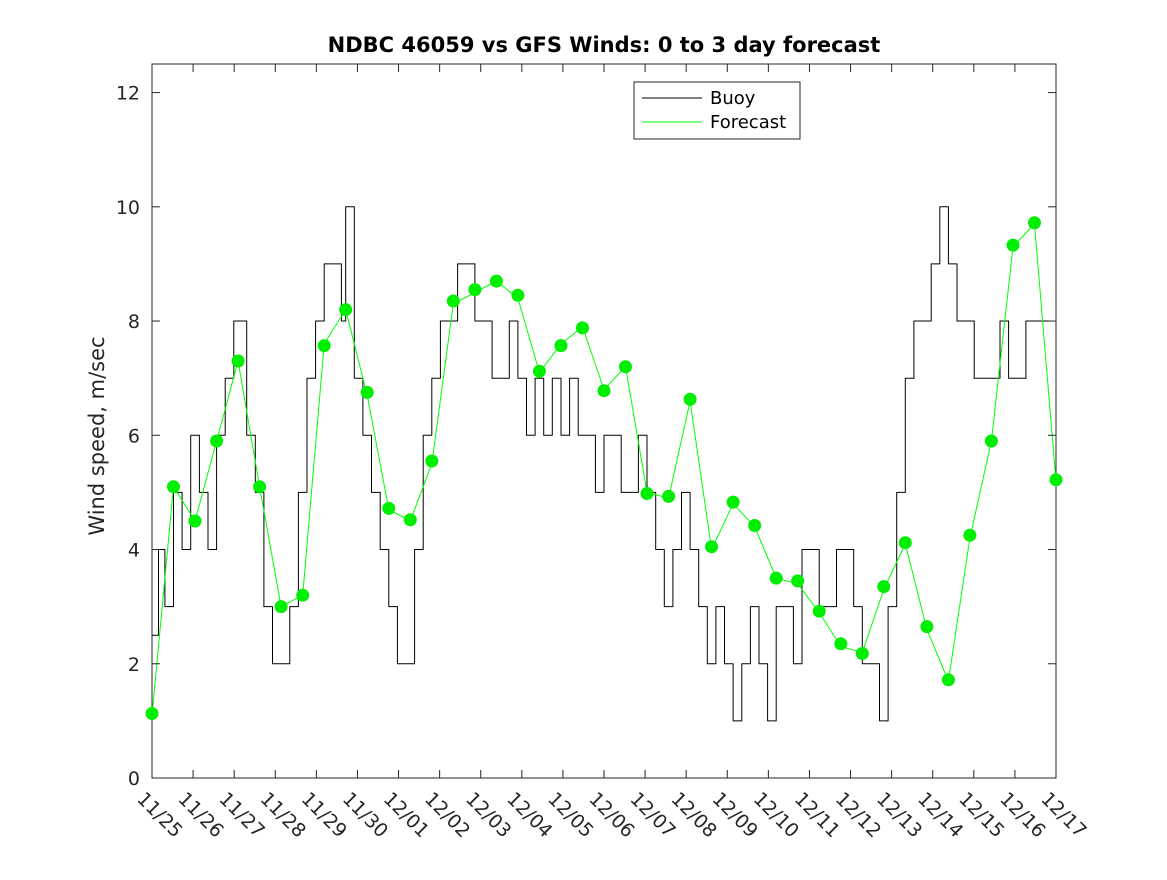 The width and height of the screenshot is (1167, 880). What do you see at coordinates (283, 815) in the screenshot?
I see `x-tick-label: 11/28` at bounding box center [283, 815].